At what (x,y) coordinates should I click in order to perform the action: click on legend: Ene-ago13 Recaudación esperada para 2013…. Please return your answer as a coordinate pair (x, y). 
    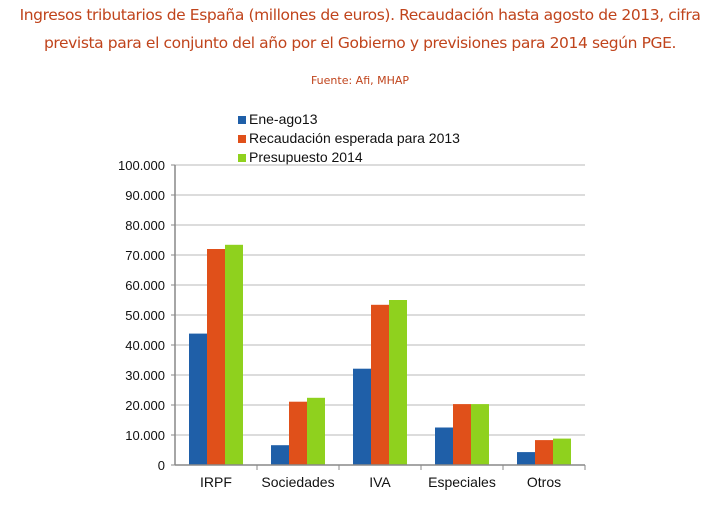
    Looking at the image, I should click on (349, 138).